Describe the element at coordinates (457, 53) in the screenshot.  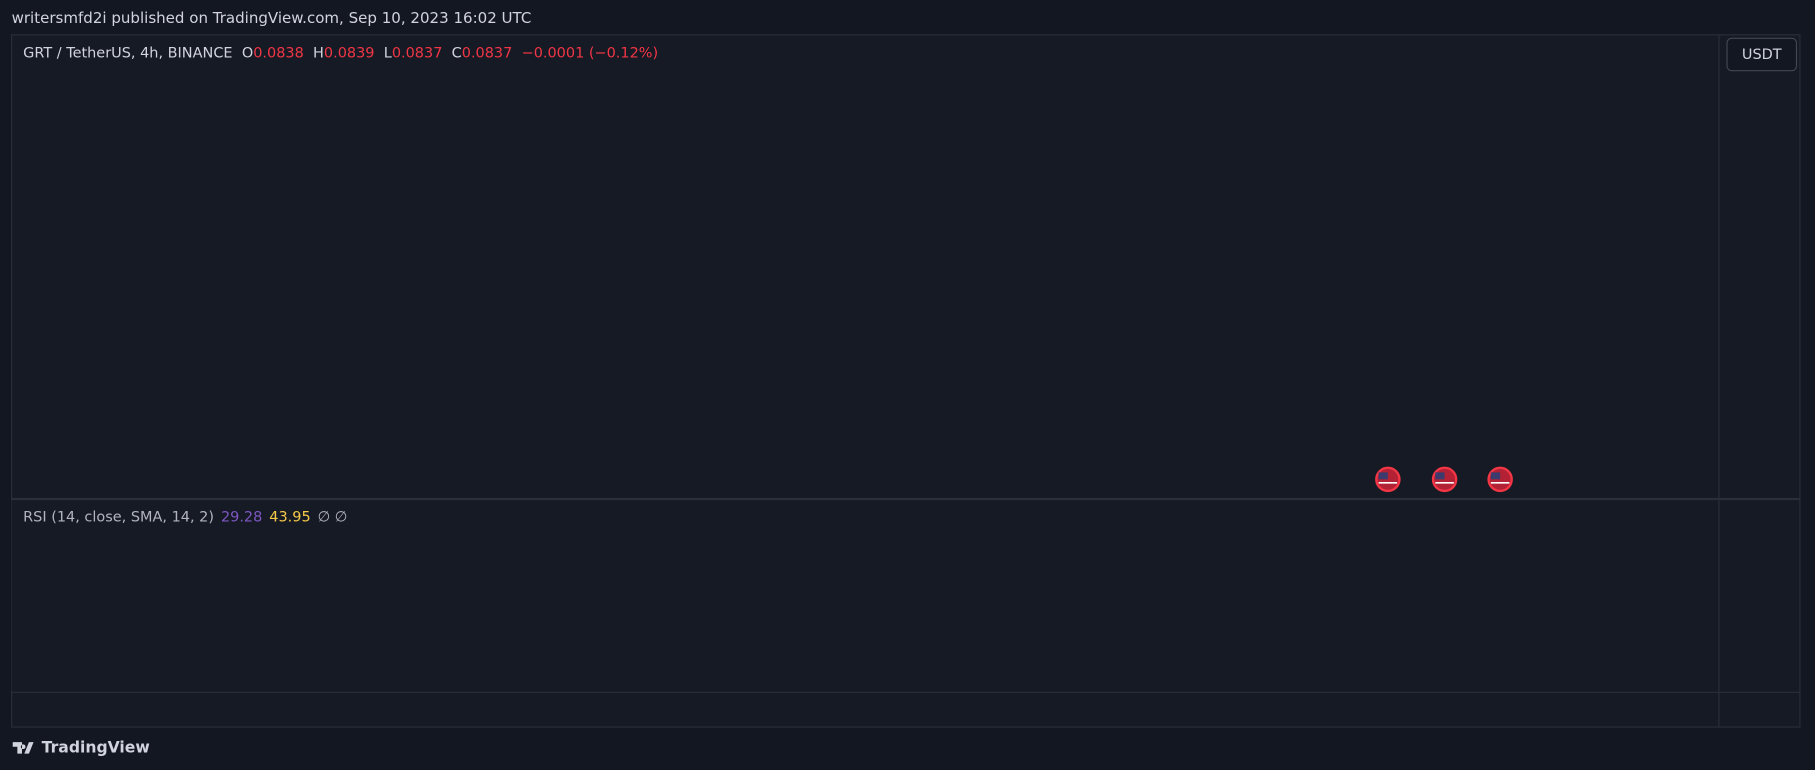
I see `ohlc-label: C` at that location.